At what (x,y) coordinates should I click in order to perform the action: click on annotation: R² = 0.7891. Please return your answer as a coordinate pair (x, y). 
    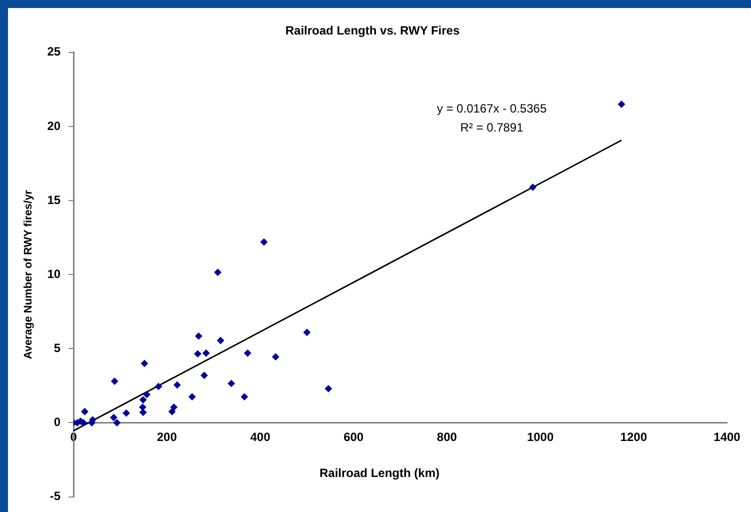
    Looking at the image, I should click on (492, 127).